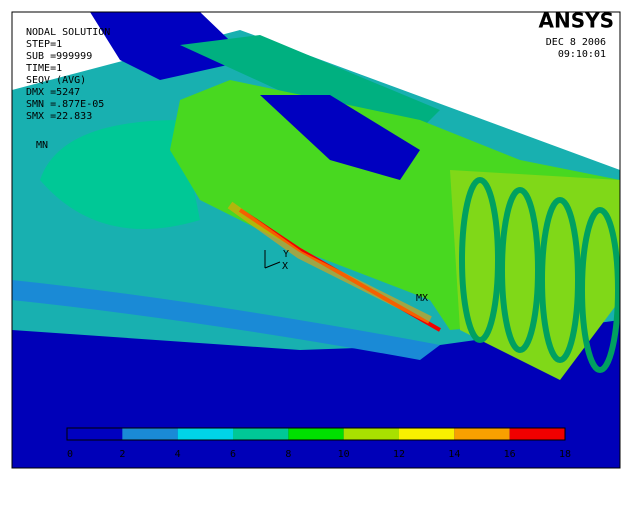 This screenshot has width=640, height=520. I want to click on info-line: SMX =22.833, so click(59, 116).